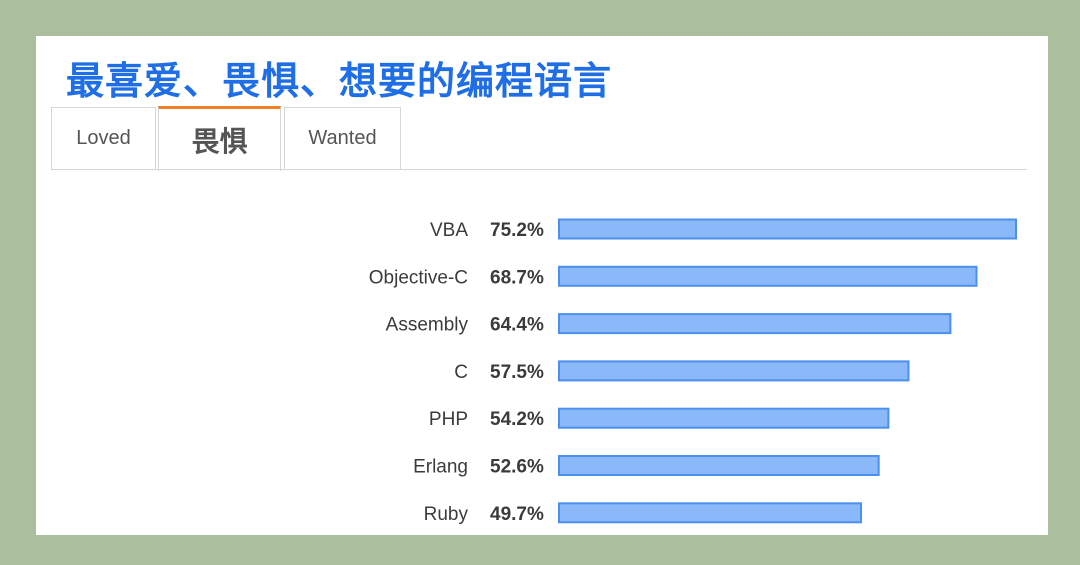 This screenshot has width=1080, height=565. Describe the element at coordinates (219, 138) in the screenshot. I see `tab-dreaded: 畏惧` at that location.